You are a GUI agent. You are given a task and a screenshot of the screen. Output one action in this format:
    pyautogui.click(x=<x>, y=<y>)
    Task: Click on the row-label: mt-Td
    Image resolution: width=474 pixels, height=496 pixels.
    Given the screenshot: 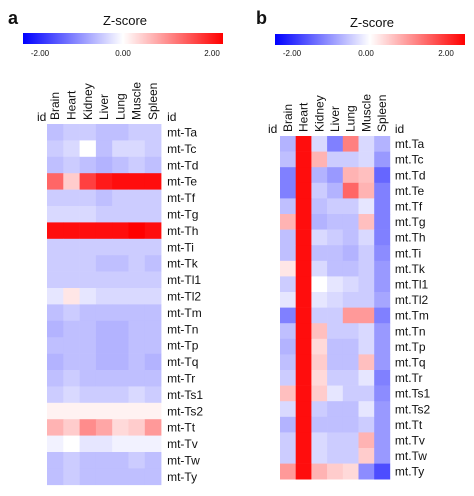 What is the action you would take?
    pyautogui.click(x=182, y=165)
    